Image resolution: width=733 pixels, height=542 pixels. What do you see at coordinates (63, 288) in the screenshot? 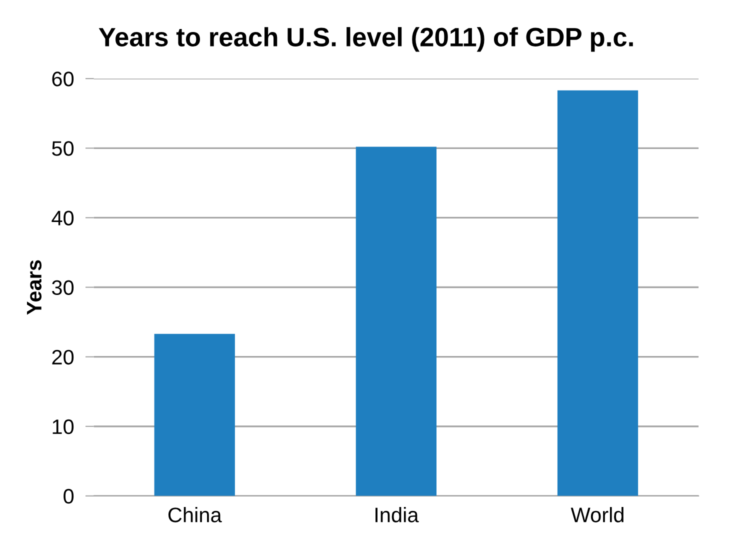
I see `y-tick-label: 30` at bounding box center [63, 288].